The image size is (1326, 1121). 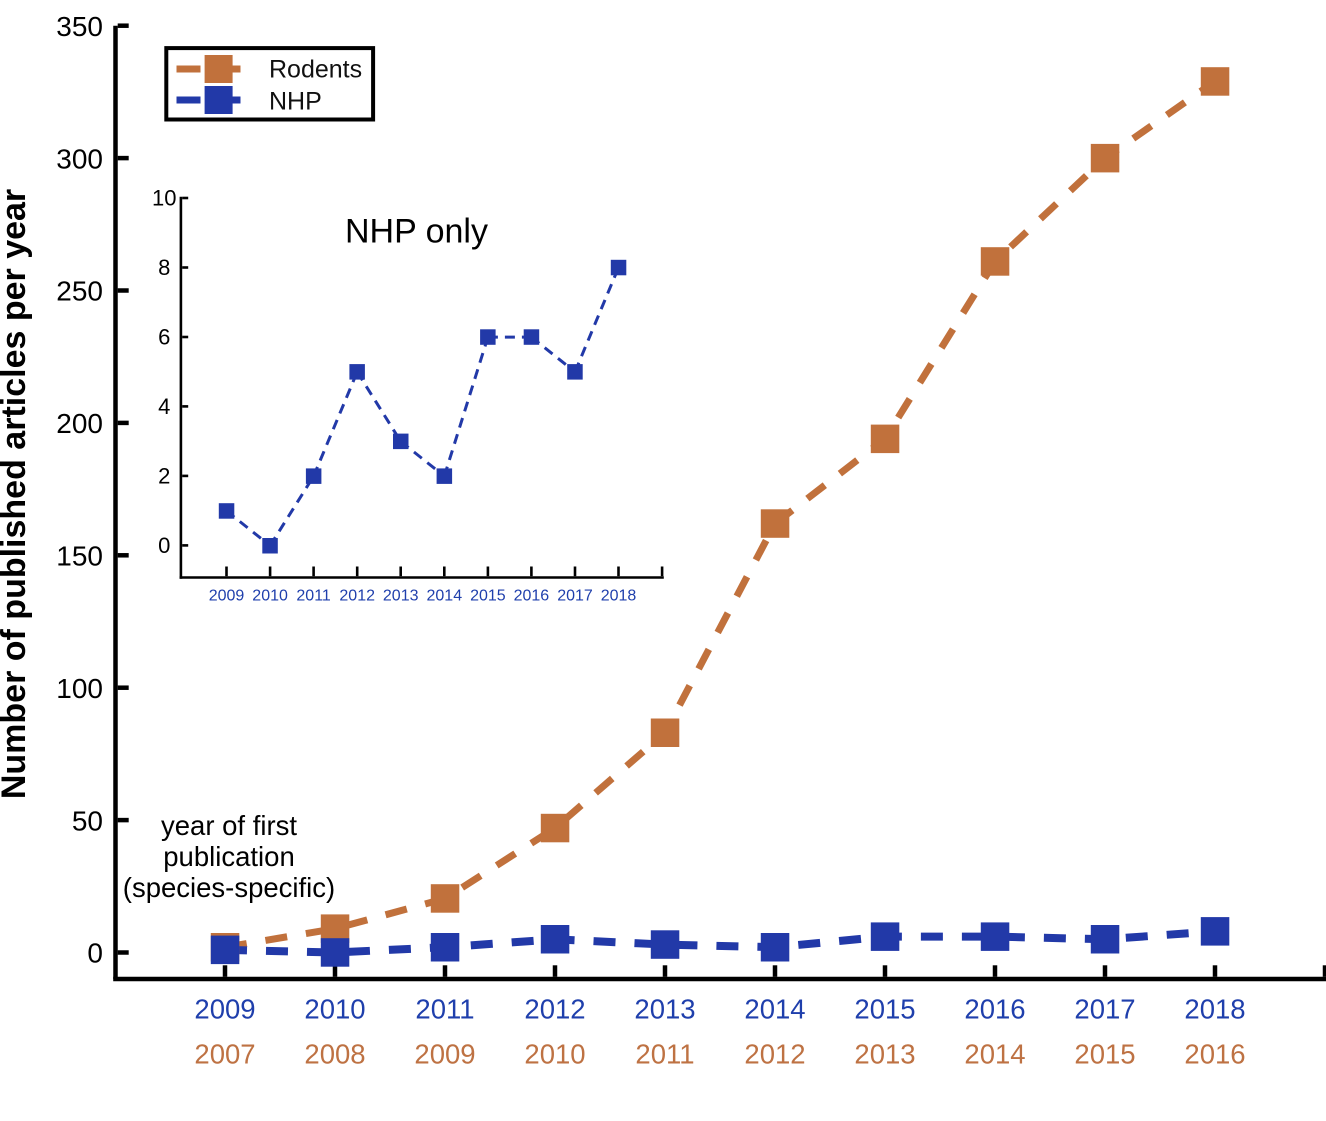 What do you see at coordinates (16, 494) in the screenshot?
I see `svg-text:Number of published articles p: Number of published articles per year` at bounding box center [16, 494].